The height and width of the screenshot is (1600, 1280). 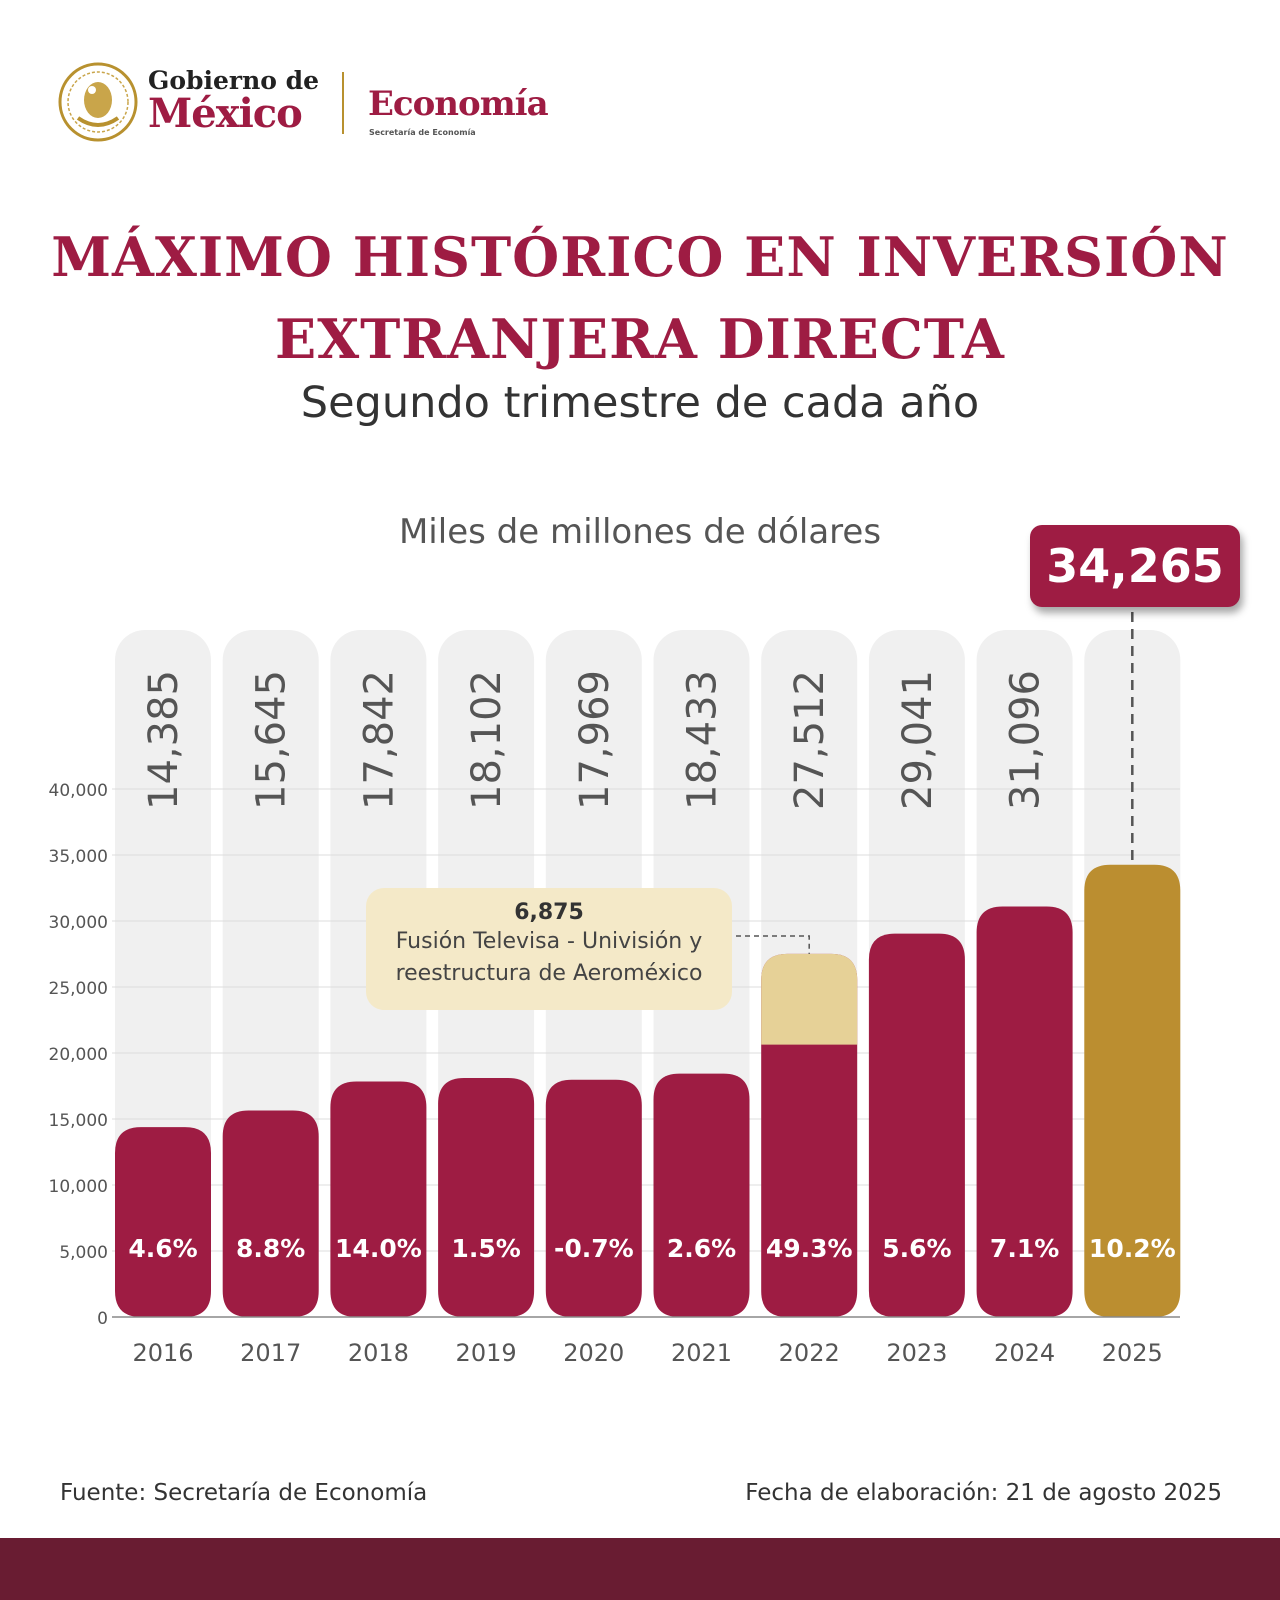 What do you see at coordinates (549, 973) in the screenshot?
I see `annotation-line2: reestructura de Aeroméxico` at bounding box center [549, 973].